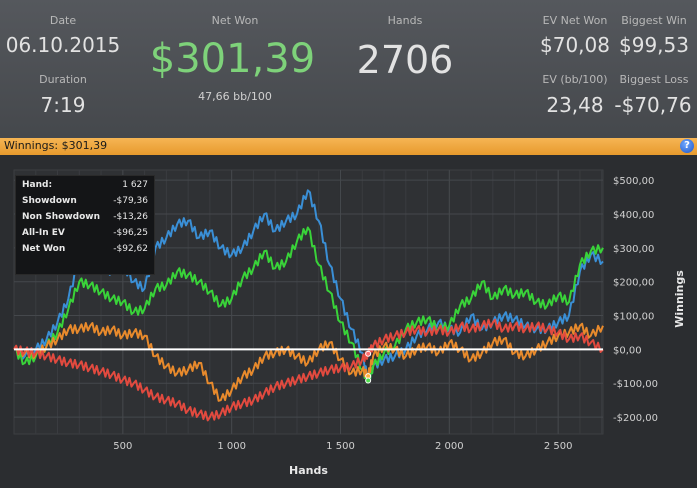 The width and height of the screenshot is (697, 488). What do you see at coordinates (85, 251) in the screenshot?
I see `tooltip-row: Net Won -$92,62` at bounding box center [85, 251].